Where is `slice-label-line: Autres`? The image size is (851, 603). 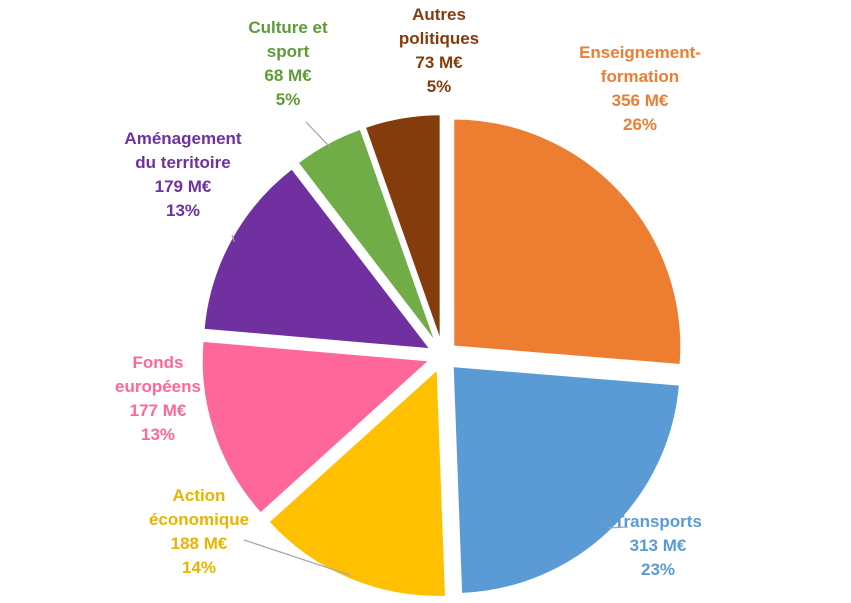 slice-label-line: Autres is located at coordinates (439, 14).